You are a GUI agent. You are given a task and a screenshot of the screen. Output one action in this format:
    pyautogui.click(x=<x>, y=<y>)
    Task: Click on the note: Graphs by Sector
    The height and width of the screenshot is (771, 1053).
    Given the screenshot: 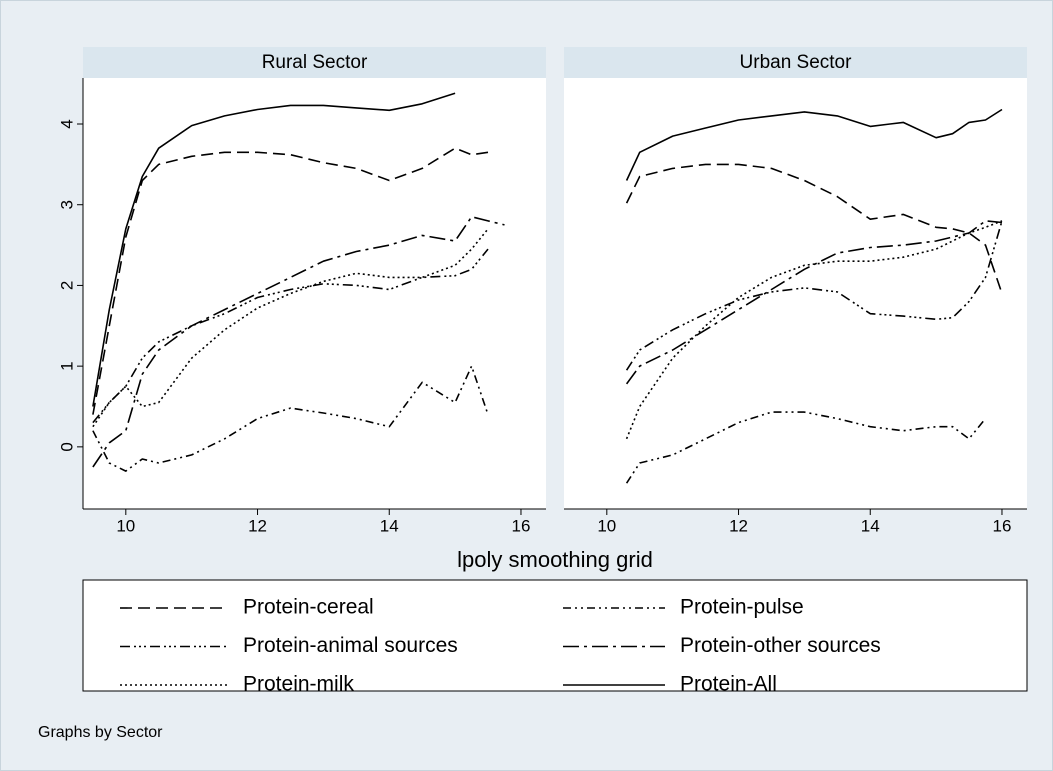 What is the action you would take?
    pyautogui.click(x=100, y=732)
    